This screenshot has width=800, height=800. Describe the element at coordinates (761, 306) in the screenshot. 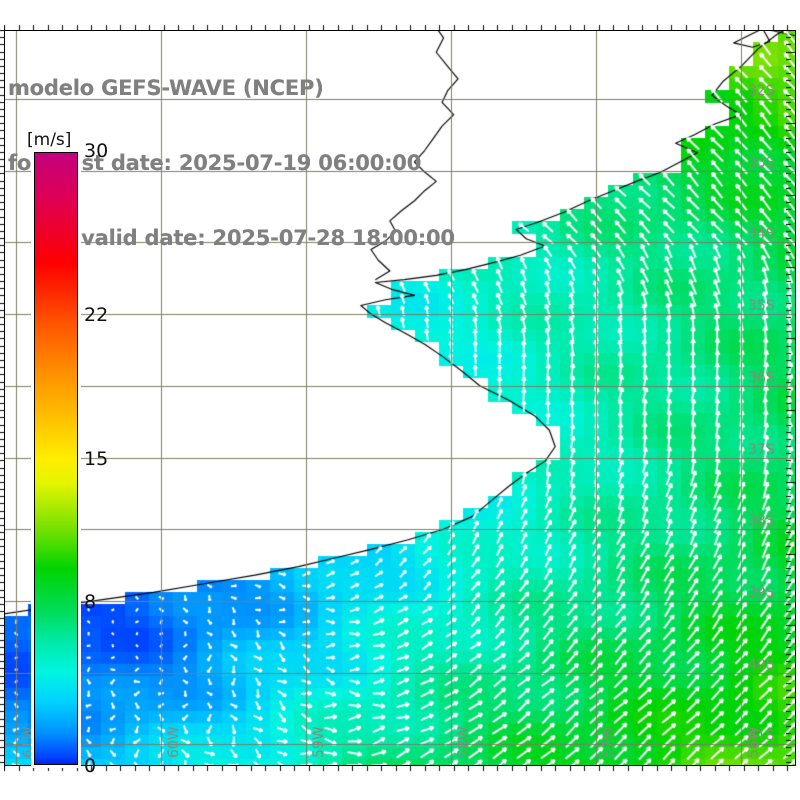

I see `latitude-label-35S: 35S` at that location.